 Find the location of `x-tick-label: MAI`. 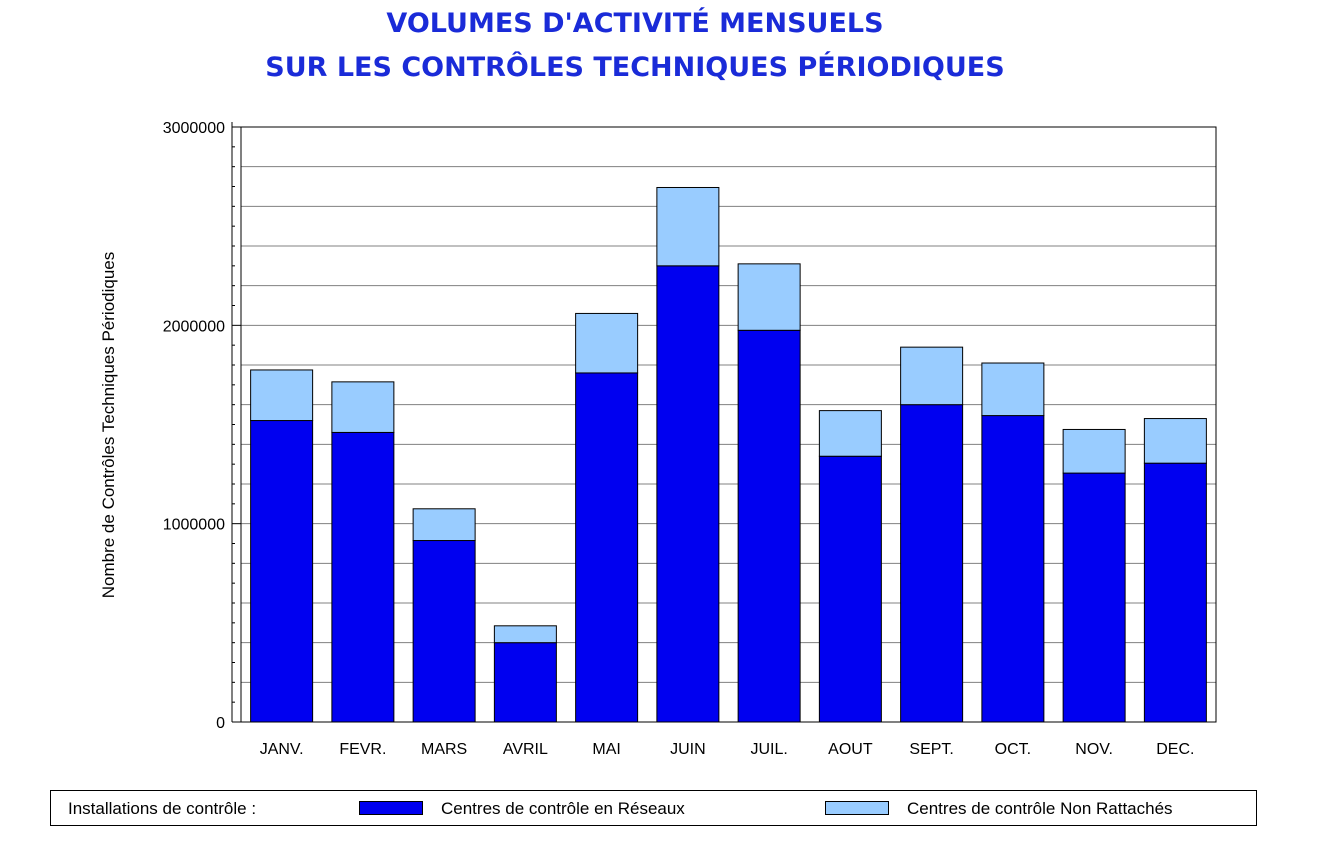

x-tick-label: MAI is located at coordinates (606, 749).